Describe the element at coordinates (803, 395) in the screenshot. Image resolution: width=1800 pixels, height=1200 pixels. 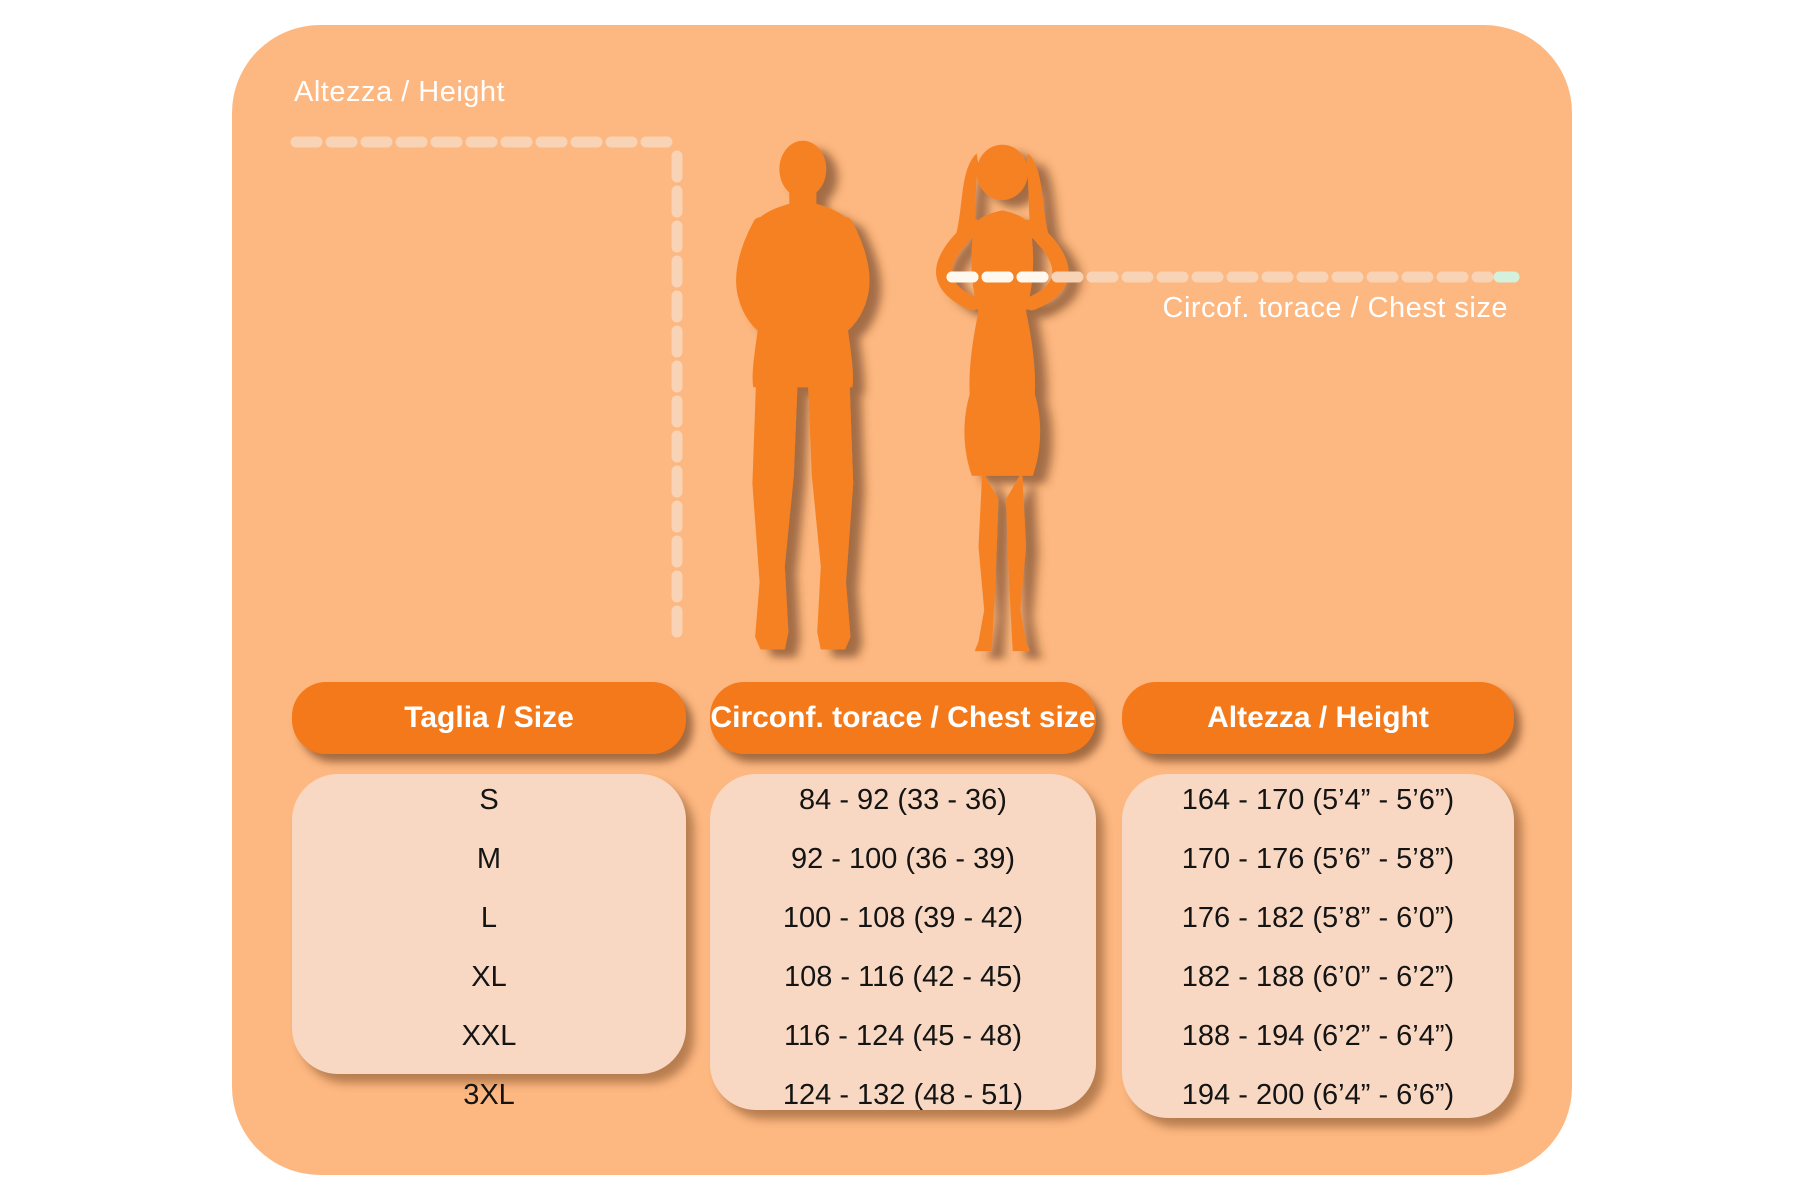
I see `man-silhouette-icon` at that location.